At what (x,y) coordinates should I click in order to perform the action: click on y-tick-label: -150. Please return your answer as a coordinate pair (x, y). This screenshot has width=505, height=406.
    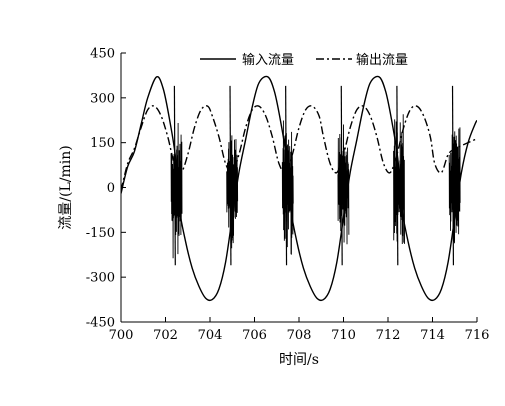
    Looking at the image, I should click on (100, 233).